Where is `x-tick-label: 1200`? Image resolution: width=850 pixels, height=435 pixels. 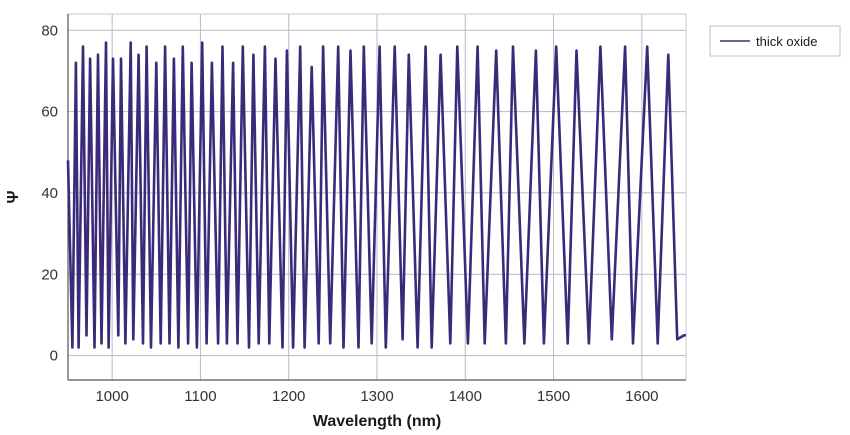
x-tick-label: 1200 is located at coordinates (288, 396).